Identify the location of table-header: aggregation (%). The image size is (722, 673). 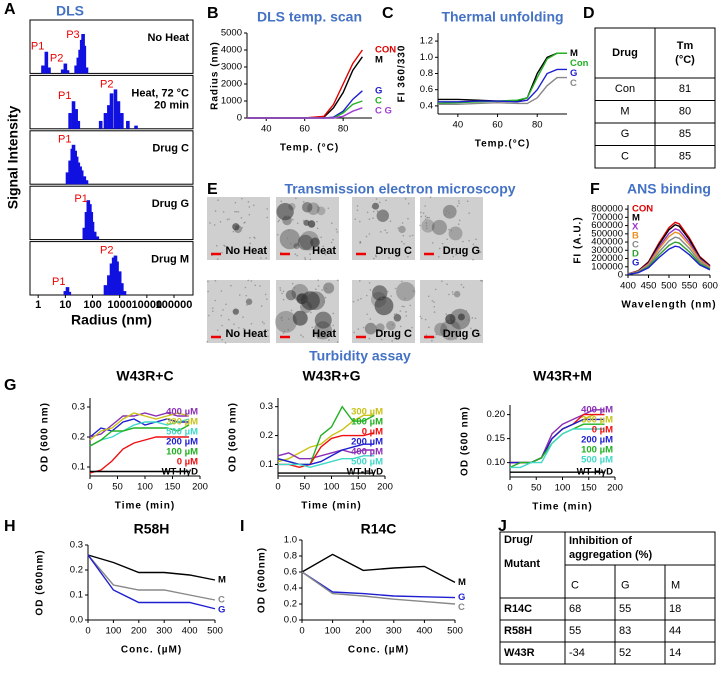
(610, 555).